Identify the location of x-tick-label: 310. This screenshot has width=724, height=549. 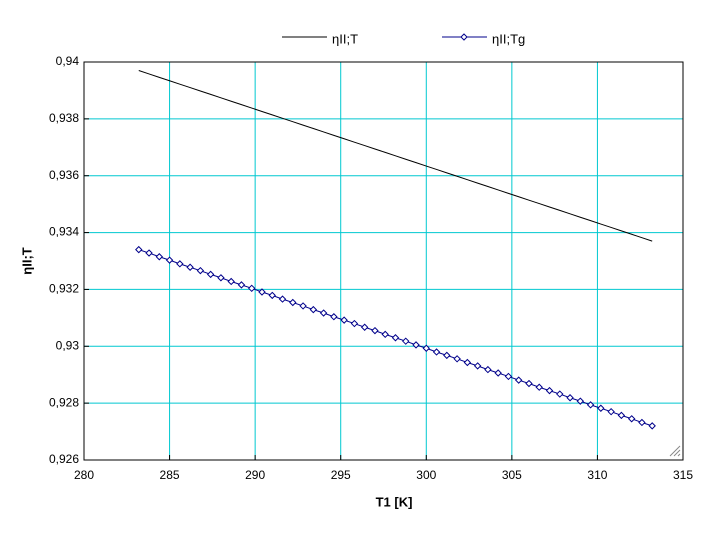
(597, 475).